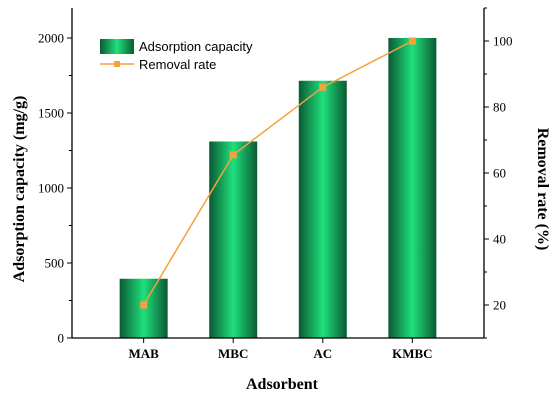  Describe the element at coordinates (282, 384) in the screenshot. I see `x-axis-title: Adsorbent` at that location.